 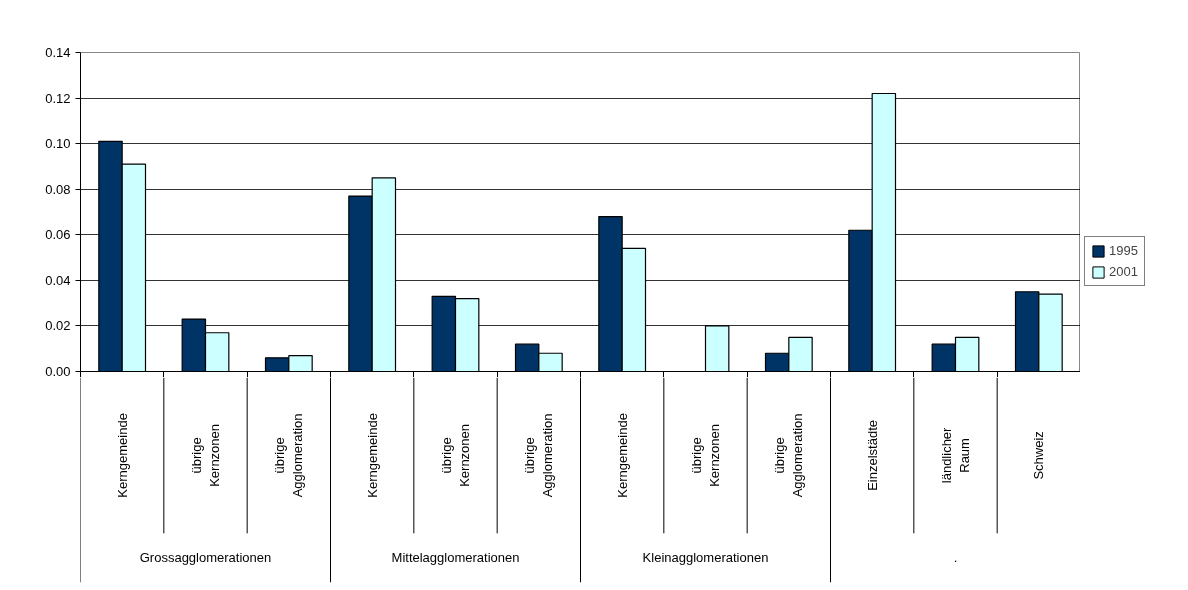 I want to click on x-tick-label: Einzelstädte, so click(x=872, y=455).